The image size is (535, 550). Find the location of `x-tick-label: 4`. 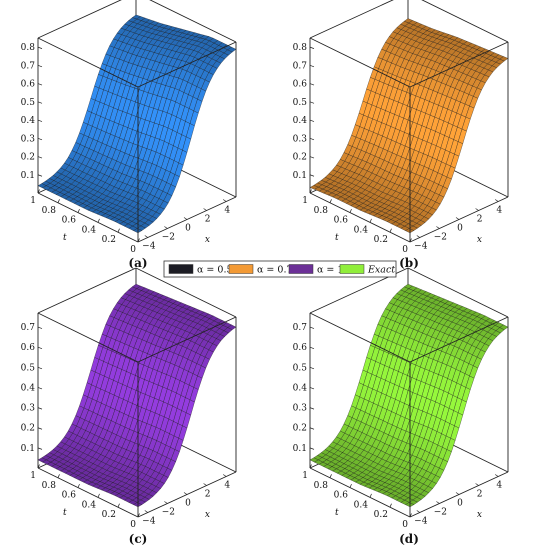

x-tick-label: 4 is located at coordinates (499, 211).